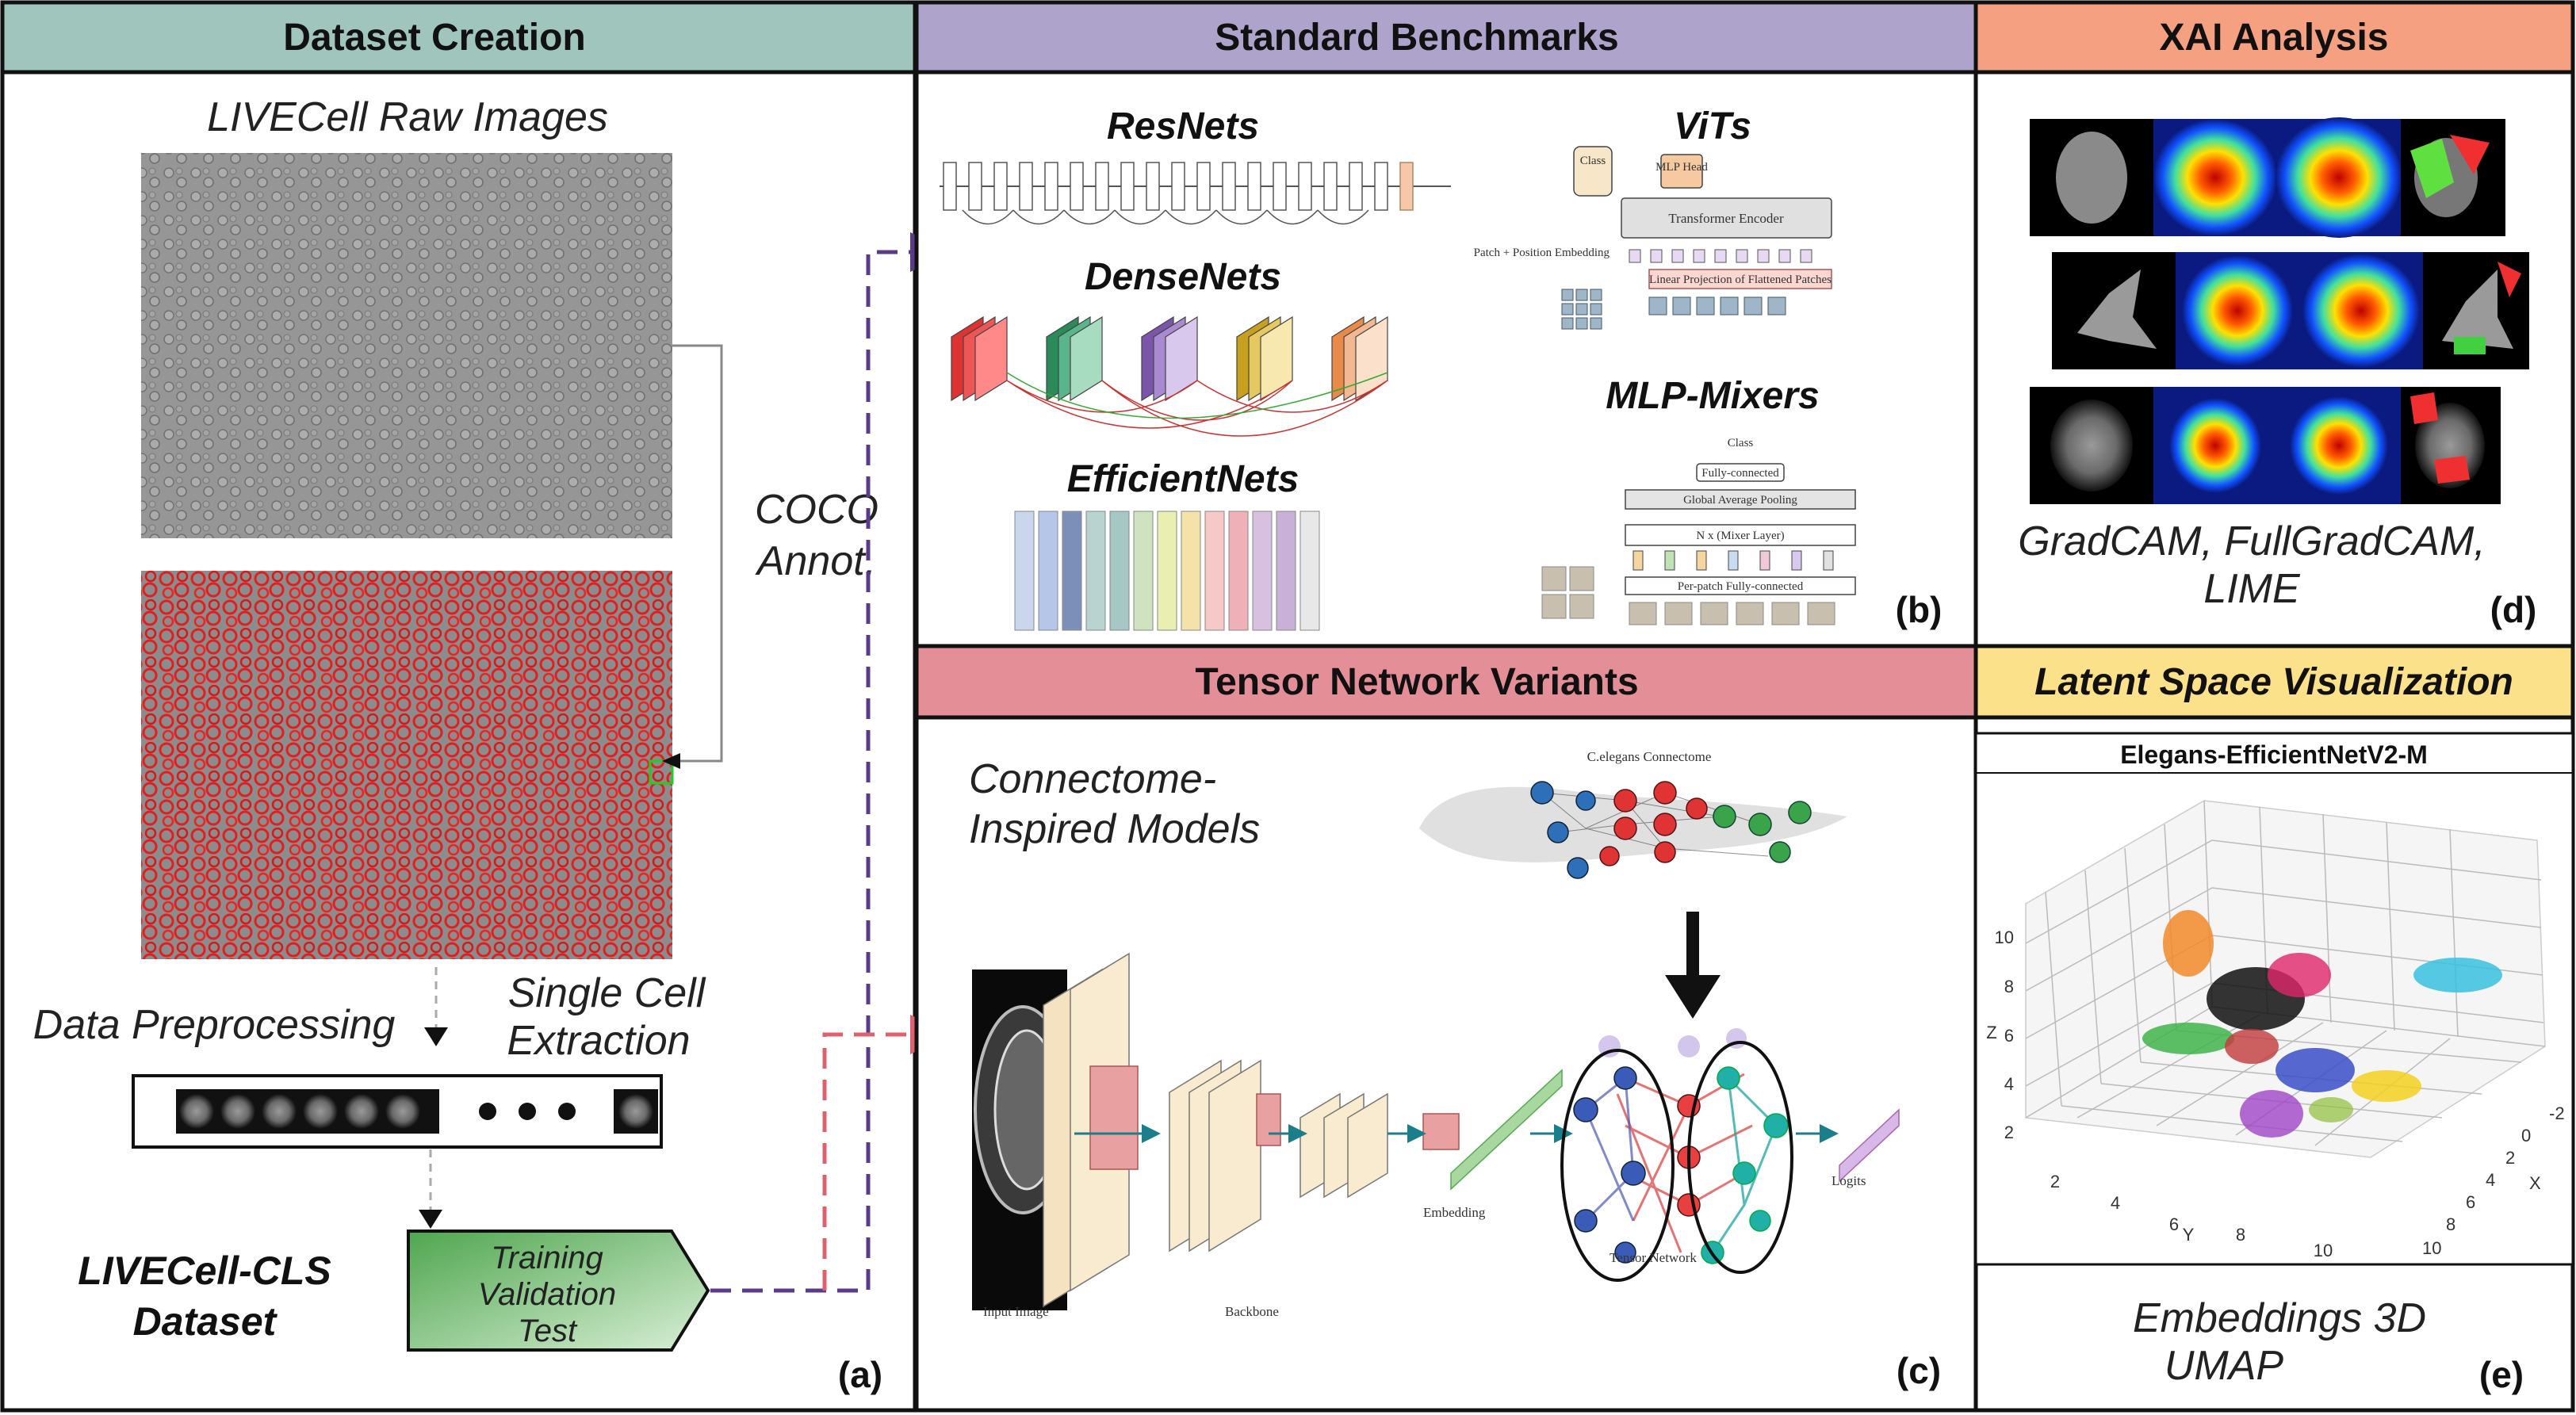 This screenshot has height=1415, width=2576. I want to click on header-standard-benchmarks-text: Standard Benchmarks, so click(1417, 38).